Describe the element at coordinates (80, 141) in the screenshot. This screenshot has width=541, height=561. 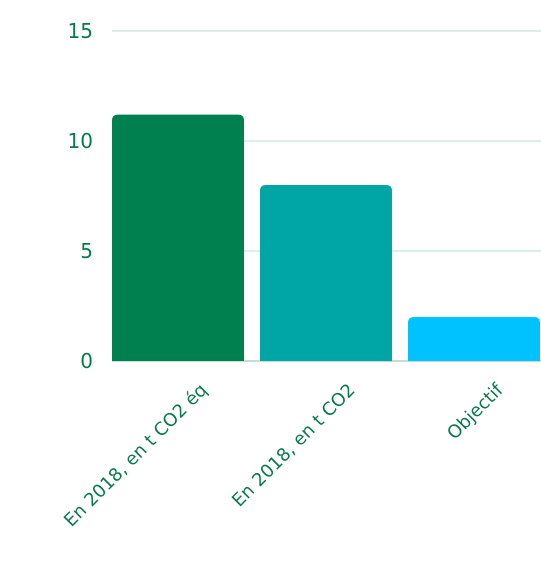
I see `y-tick-label: 10` at that location.